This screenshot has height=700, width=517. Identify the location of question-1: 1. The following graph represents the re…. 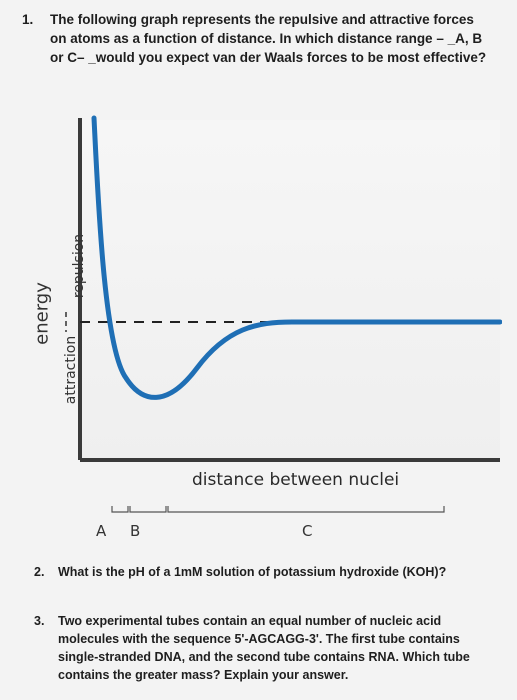
(257, 38).